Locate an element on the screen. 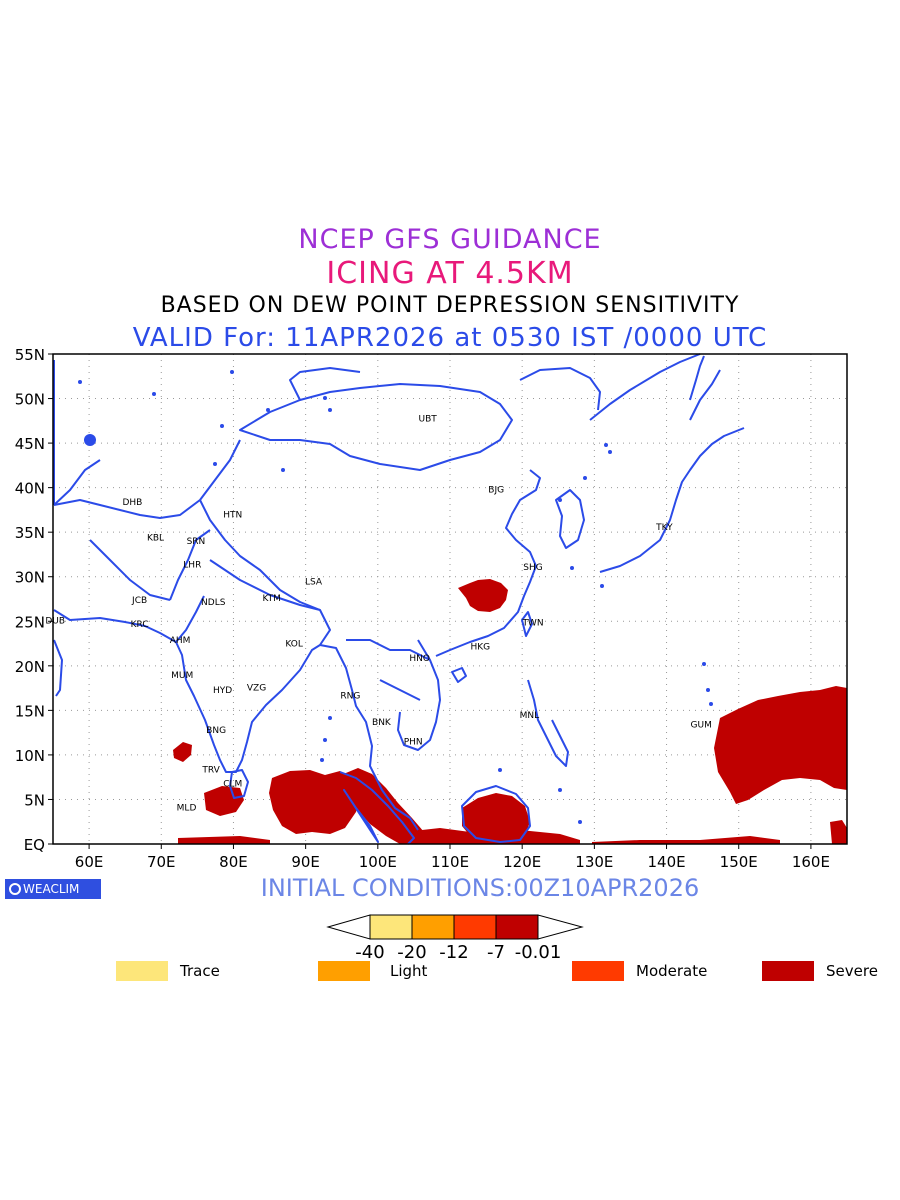  lat-label: 5N is located at coordinates (34, 800).